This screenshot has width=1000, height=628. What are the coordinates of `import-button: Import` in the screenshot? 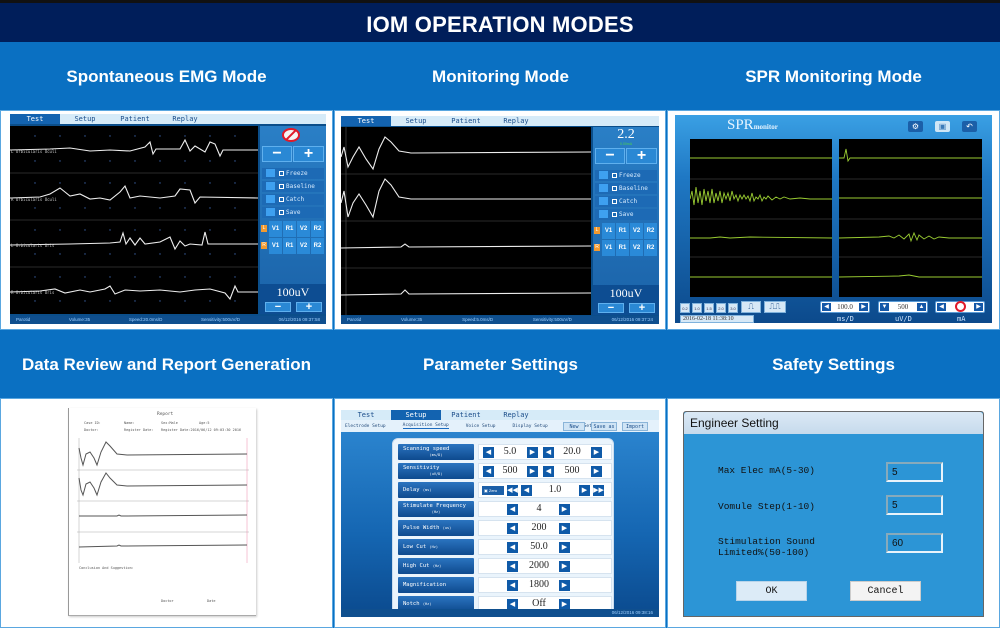 It's located at (635, 426).